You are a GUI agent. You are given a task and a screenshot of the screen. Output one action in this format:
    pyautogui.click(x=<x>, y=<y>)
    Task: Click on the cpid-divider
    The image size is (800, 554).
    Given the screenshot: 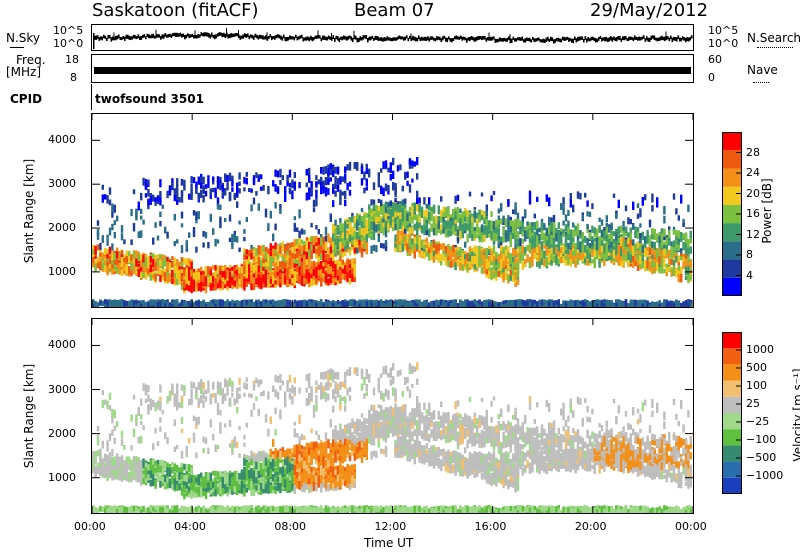 What is the action you would take?
    pyautogui.click(x=91, y=97)
    